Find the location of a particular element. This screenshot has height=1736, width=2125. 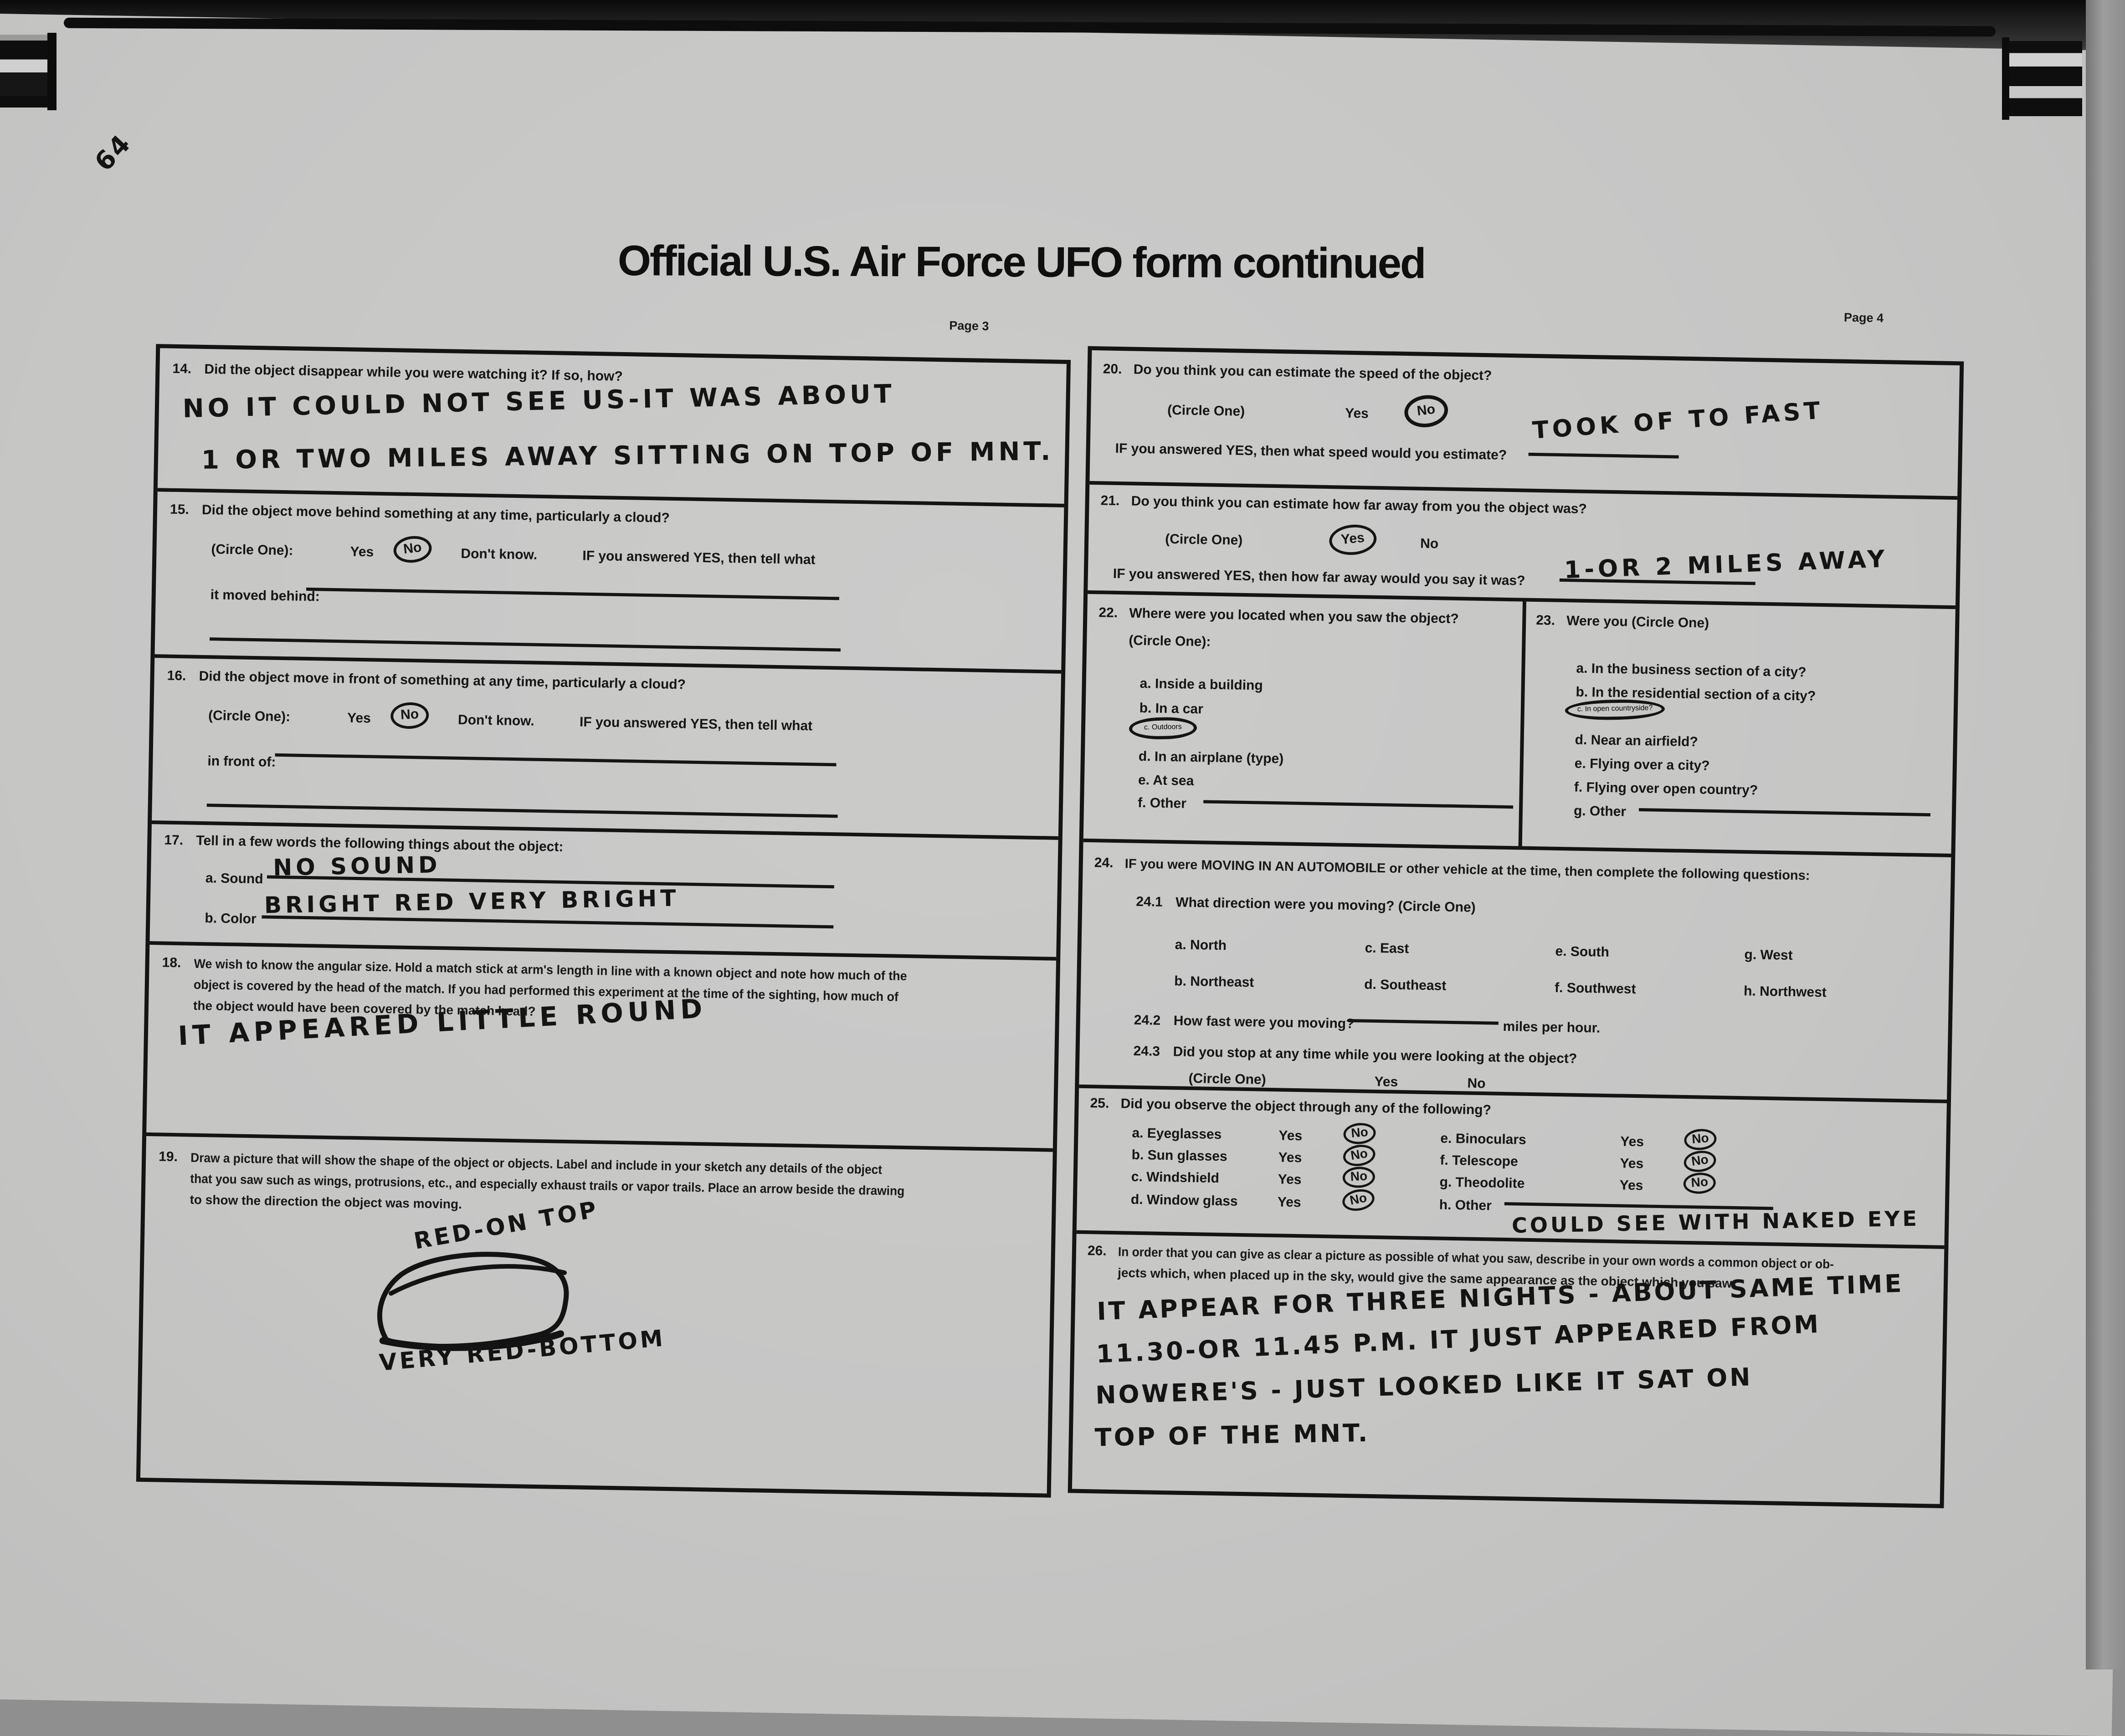

q22-q23-divider is located at coordinates (1522, 723).